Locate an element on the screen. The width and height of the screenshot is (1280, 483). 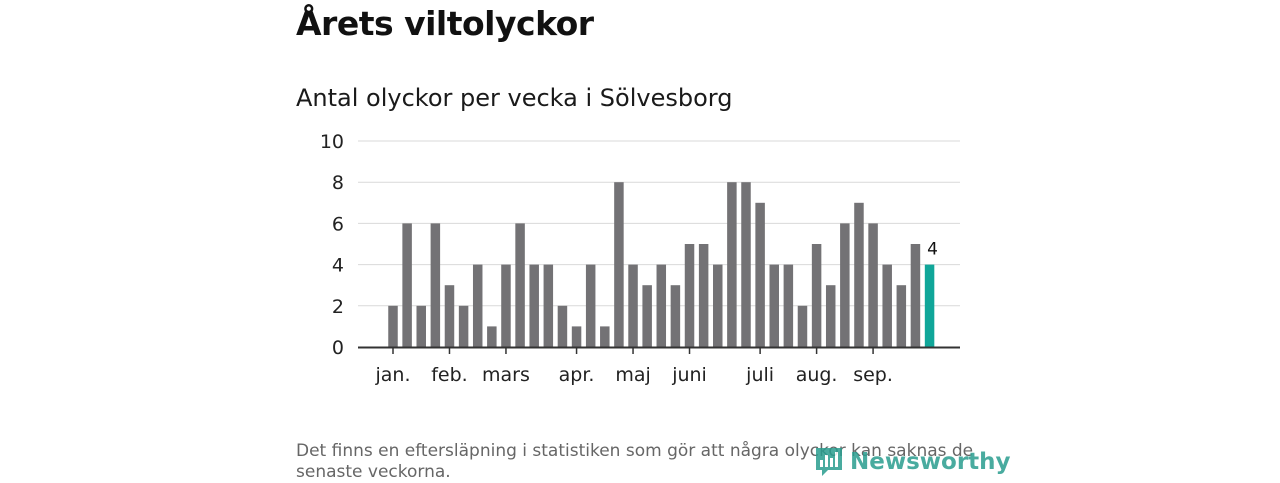
x-tick-label: juni is located at coordinates (689, 375).